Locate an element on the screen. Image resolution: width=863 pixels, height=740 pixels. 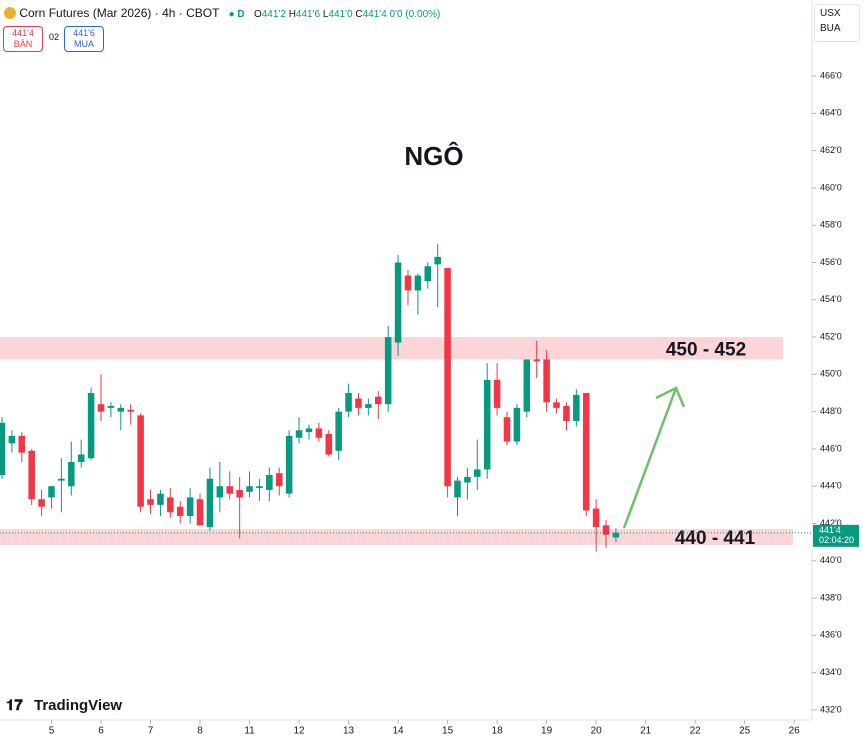
ohlc-label: C is located at coordinates (359, 14).